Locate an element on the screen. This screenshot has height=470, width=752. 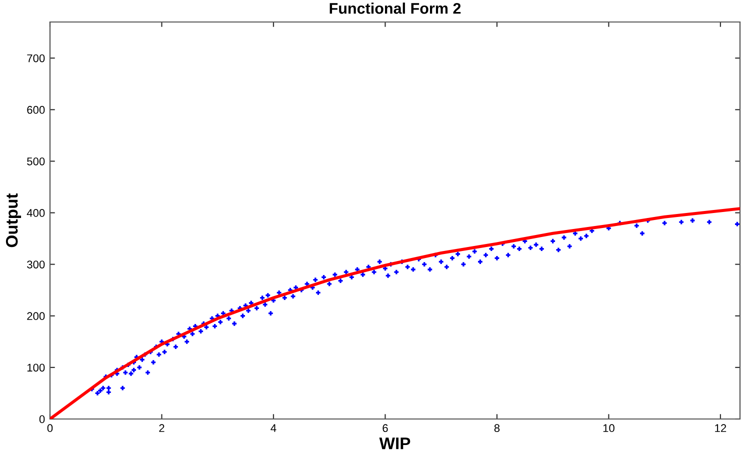
x-tick-label: 8 is located at coordinates (497, 428).